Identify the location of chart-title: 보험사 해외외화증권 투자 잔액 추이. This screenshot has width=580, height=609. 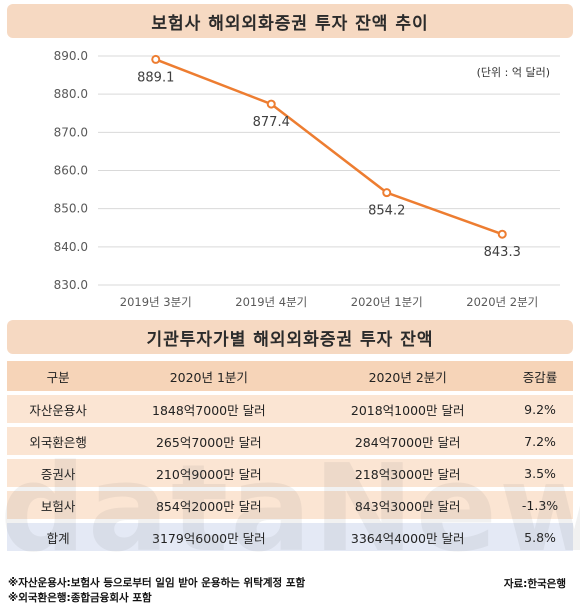
(290, 21).